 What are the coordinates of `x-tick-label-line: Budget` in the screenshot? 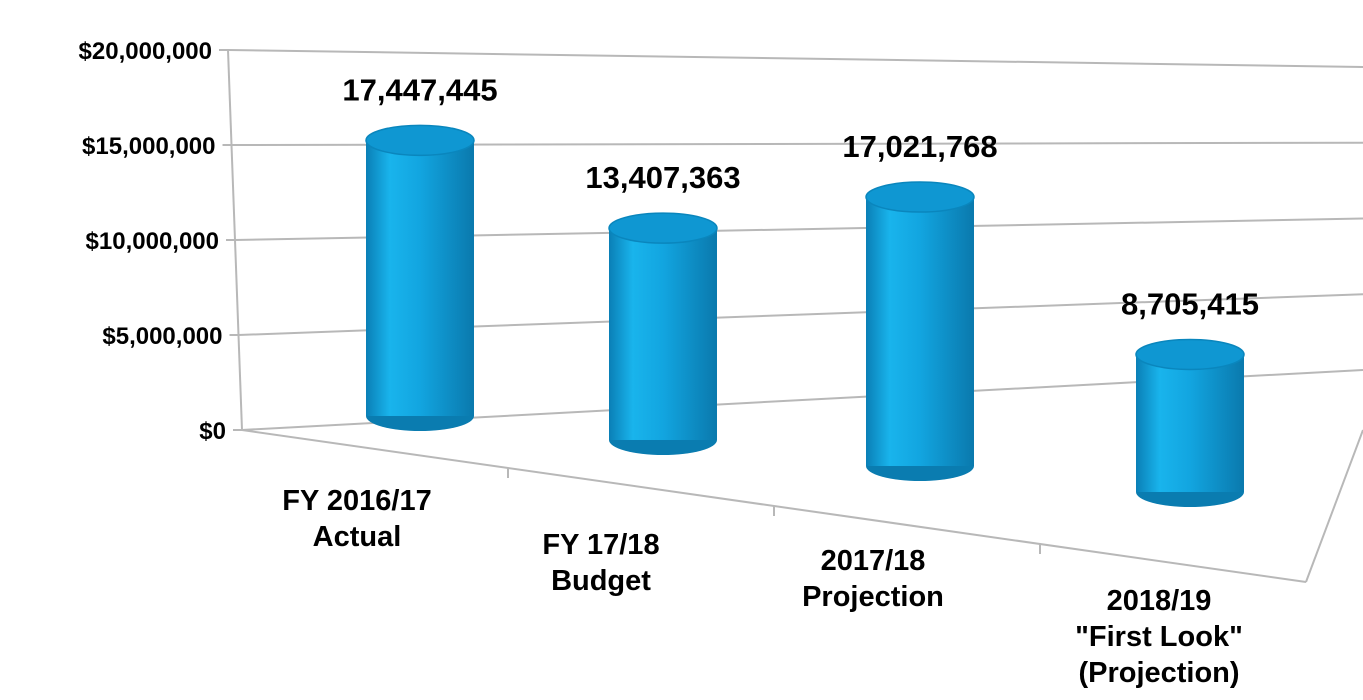 It's located at (601, 581).